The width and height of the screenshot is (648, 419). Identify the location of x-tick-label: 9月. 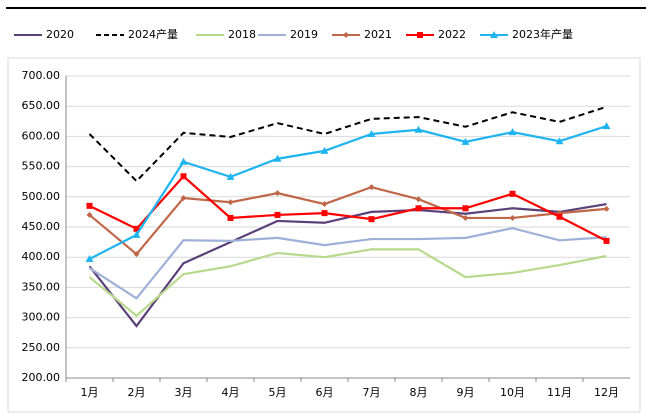
(466, 392).